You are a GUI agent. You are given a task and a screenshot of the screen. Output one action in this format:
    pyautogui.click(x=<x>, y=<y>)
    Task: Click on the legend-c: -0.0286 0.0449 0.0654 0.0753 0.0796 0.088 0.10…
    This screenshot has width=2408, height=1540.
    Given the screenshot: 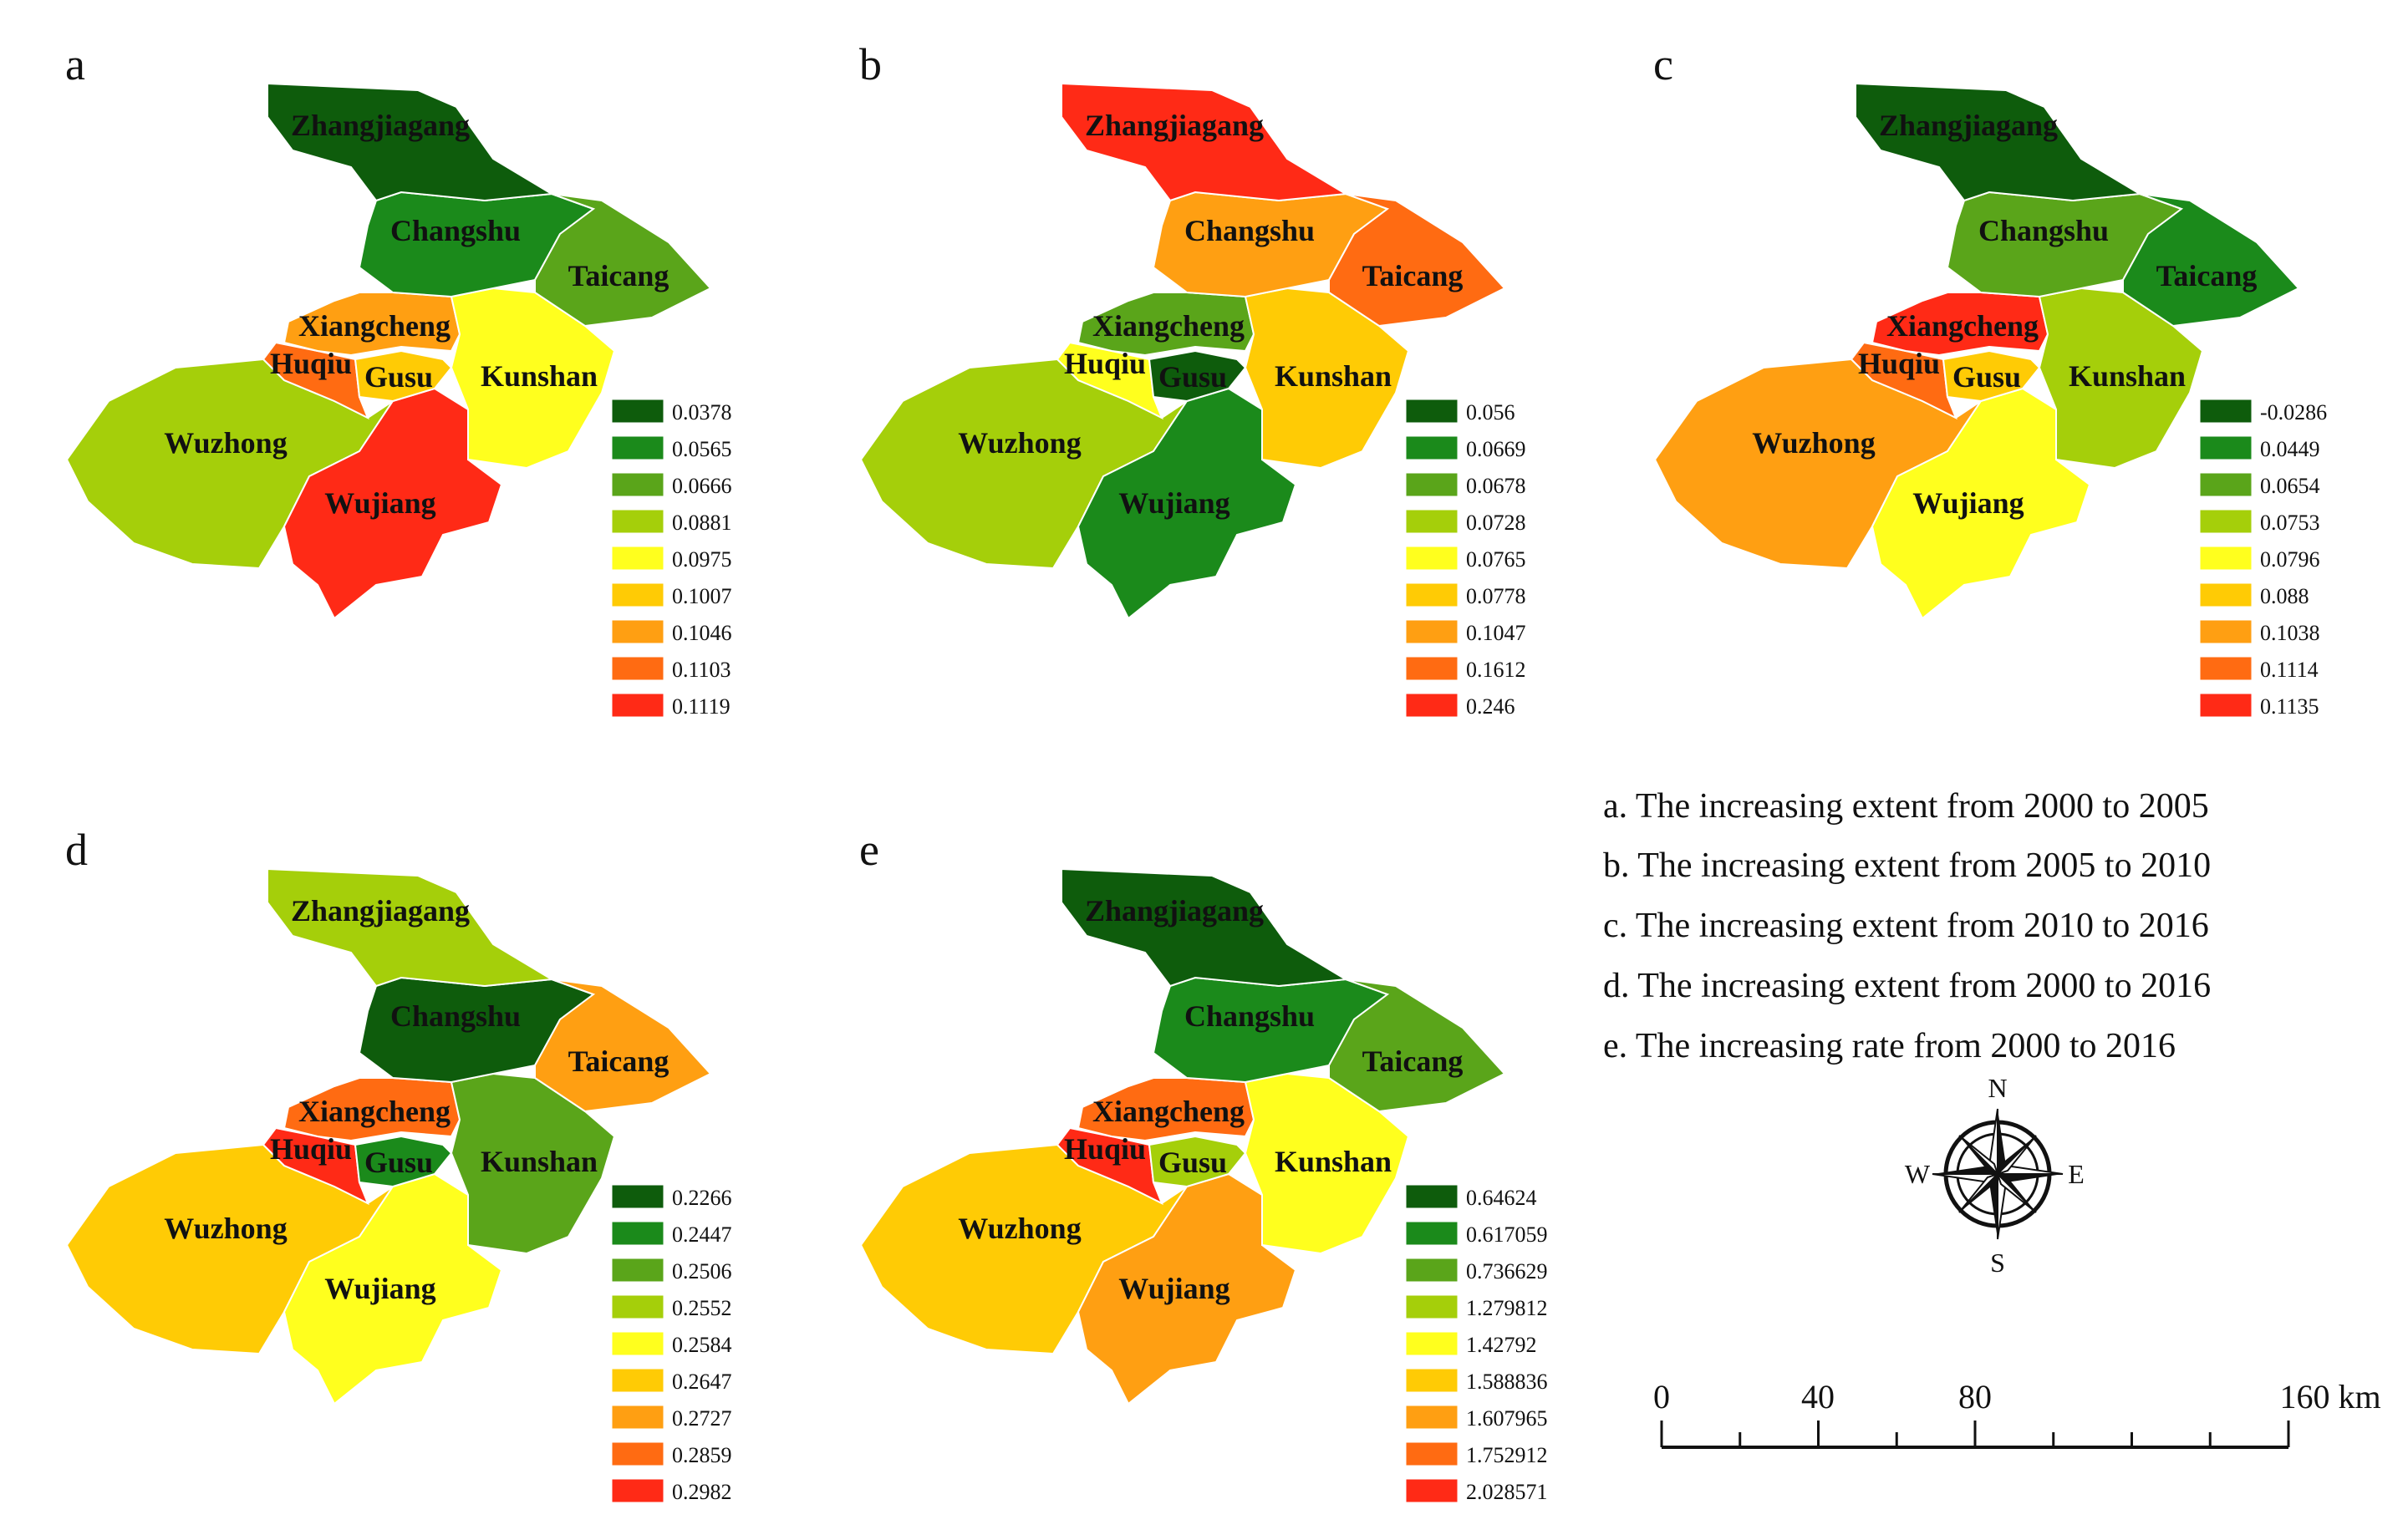 What is the action you would take?
    pyautogui.click(x=2263, y=559)
    